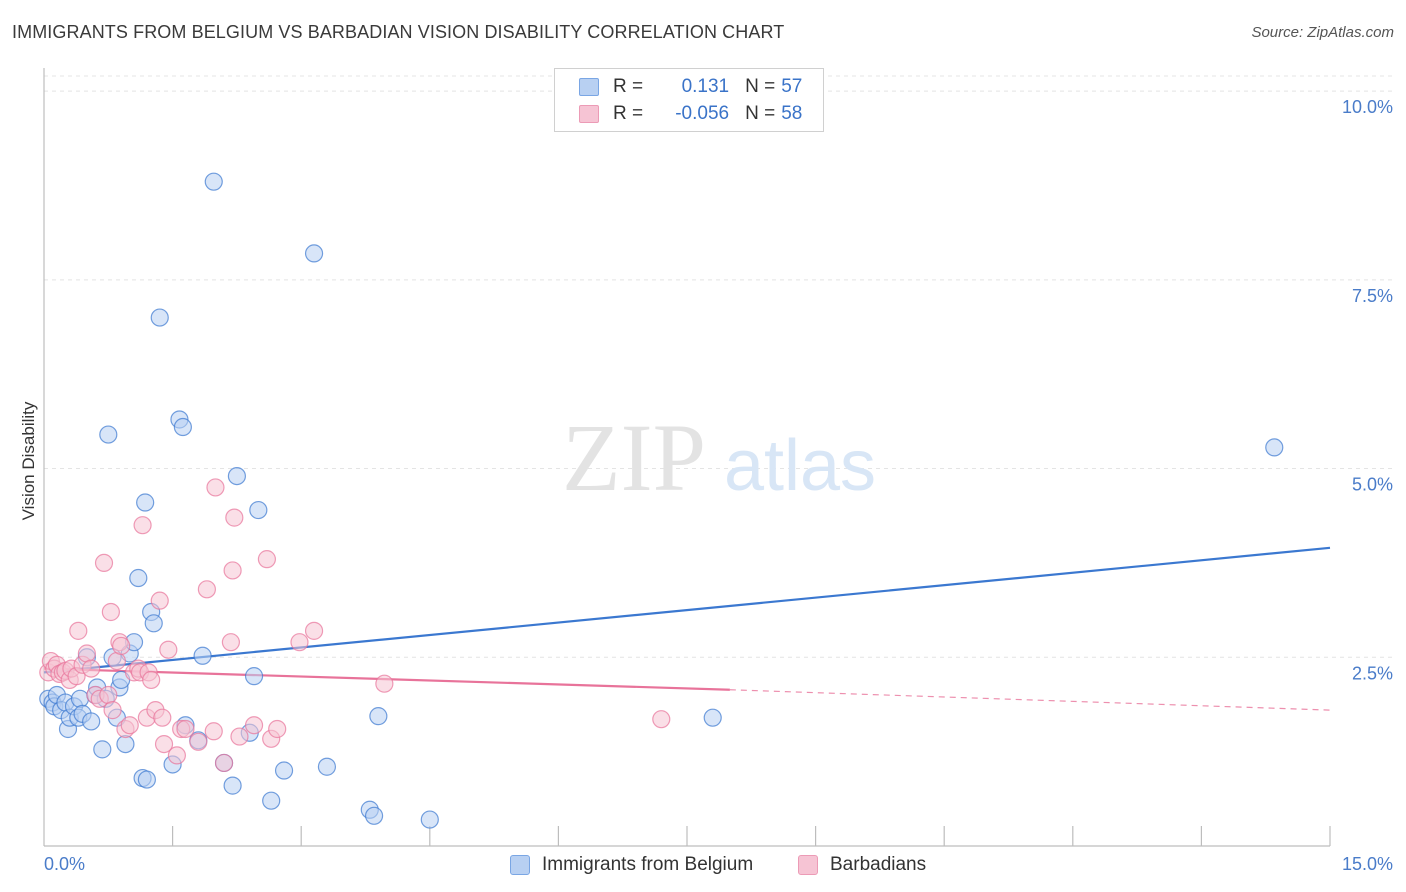  What do you see at coordinates (792, 86) in the screenshot?
I see `legend-n-value: 57` at bounding box center [792, 86].